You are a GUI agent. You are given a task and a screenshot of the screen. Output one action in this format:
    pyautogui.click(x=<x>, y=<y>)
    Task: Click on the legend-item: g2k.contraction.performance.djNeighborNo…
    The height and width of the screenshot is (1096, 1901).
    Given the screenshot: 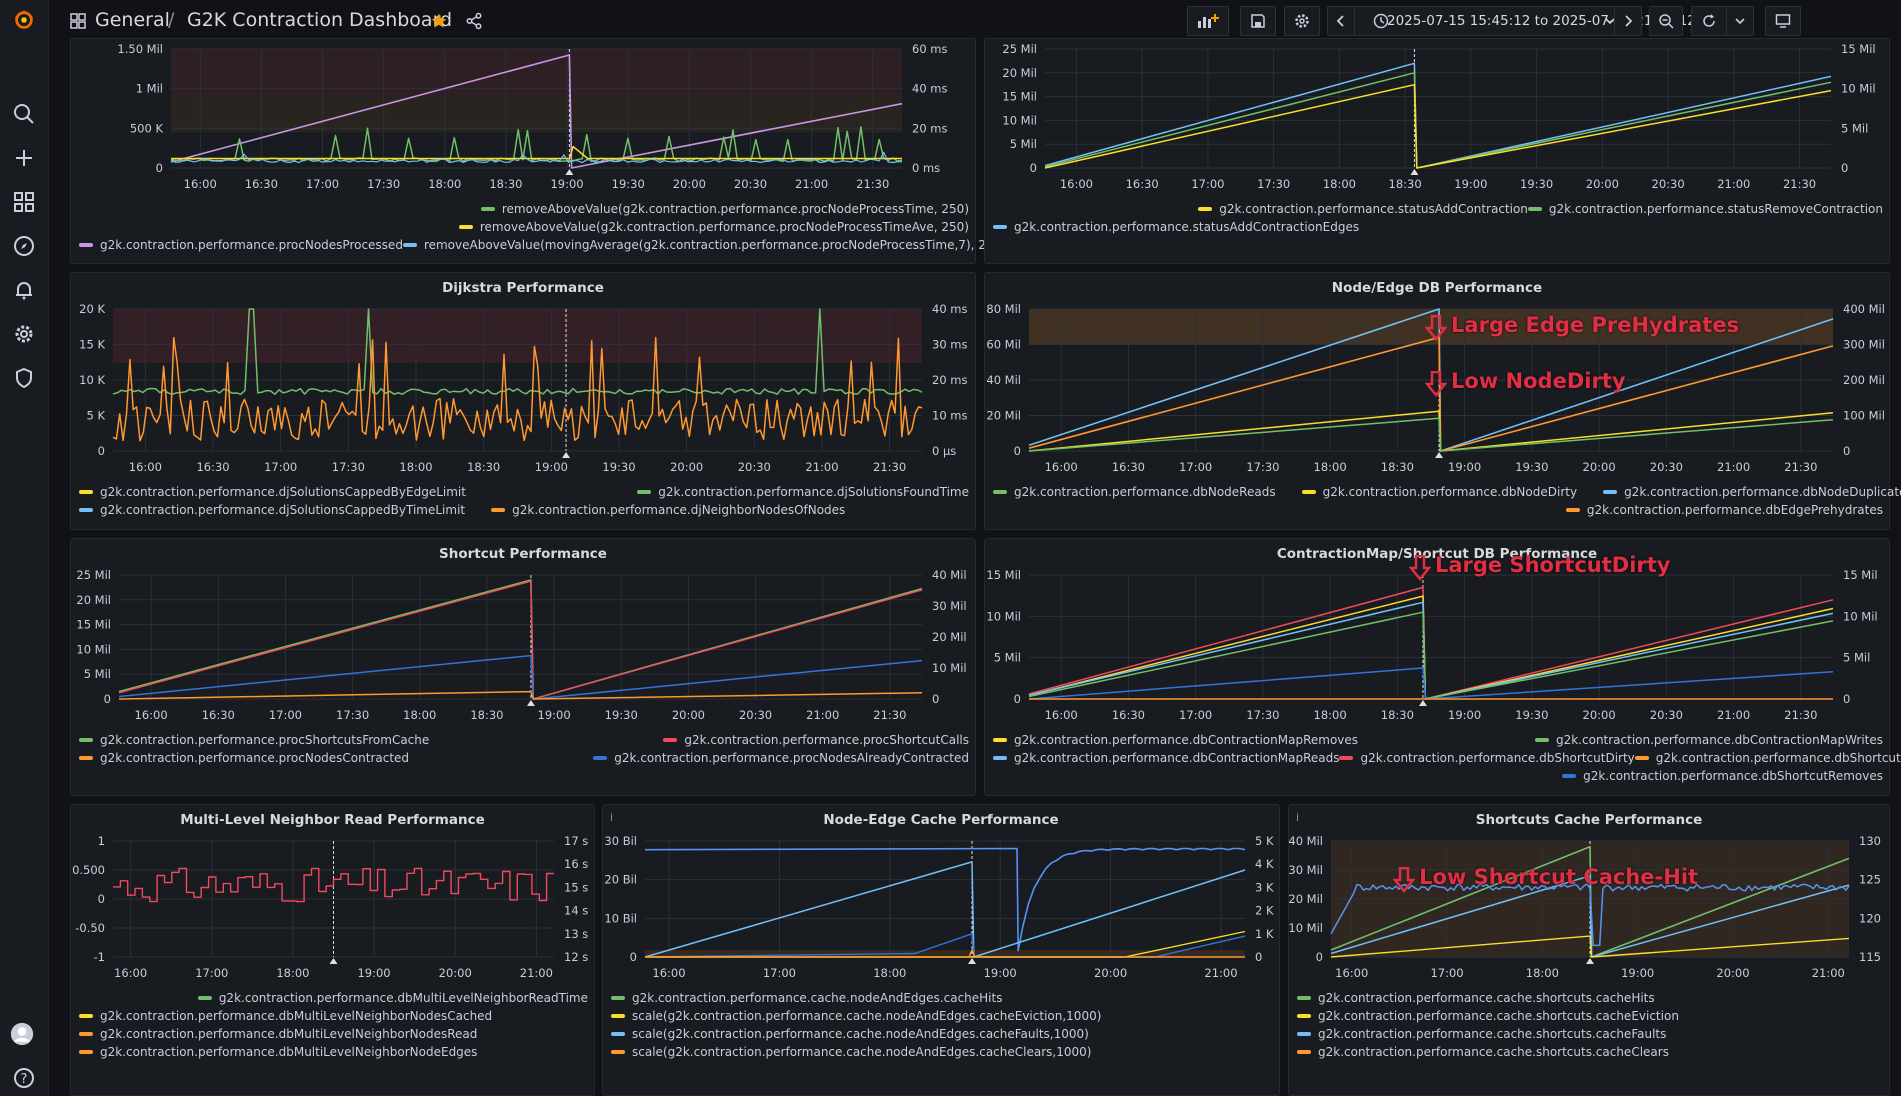 What is the action you would take?
    pyautogui.click(x=668, y=510)
    